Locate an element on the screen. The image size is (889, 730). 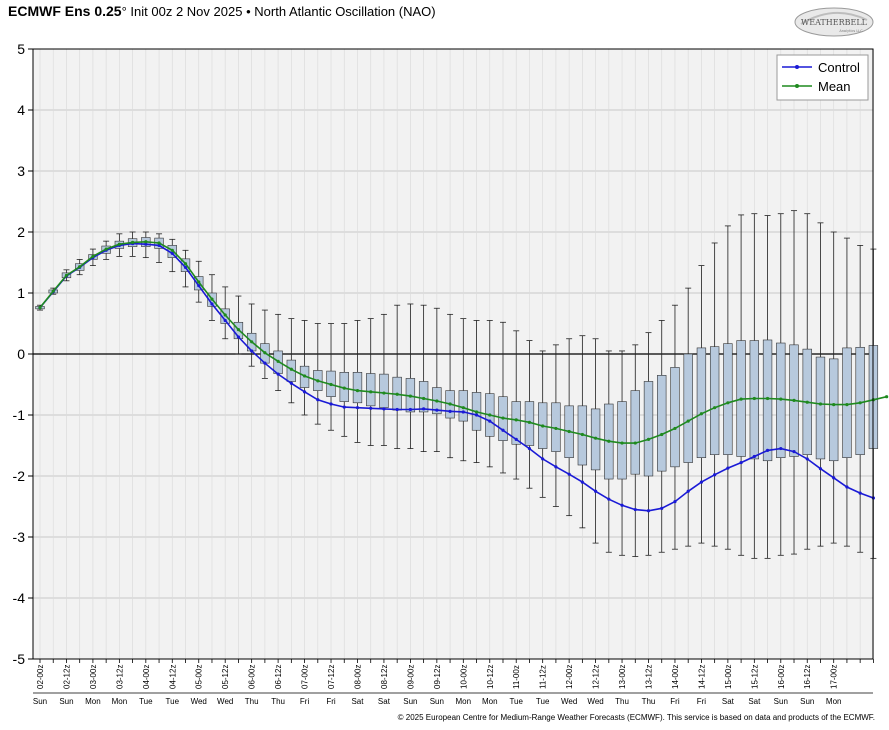
y-tick-label: 4 is located at coordinates (21, 110).